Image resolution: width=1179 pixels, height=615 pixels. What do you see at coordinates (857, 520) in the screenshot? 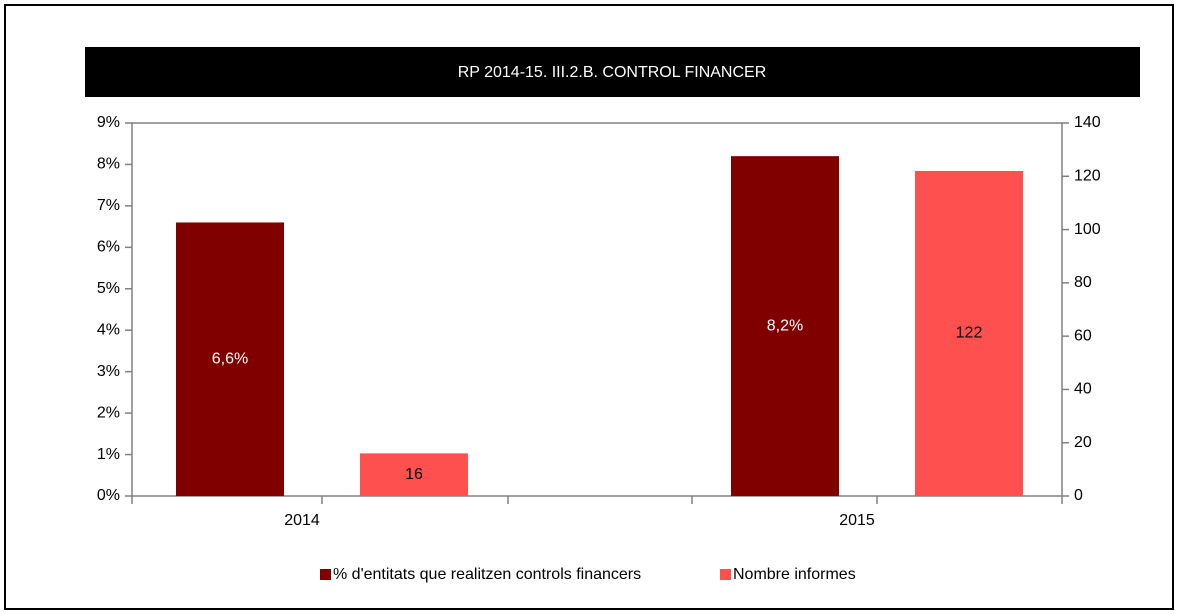
I see `x-tick-label: 2015` at bounding box center [857, 520].